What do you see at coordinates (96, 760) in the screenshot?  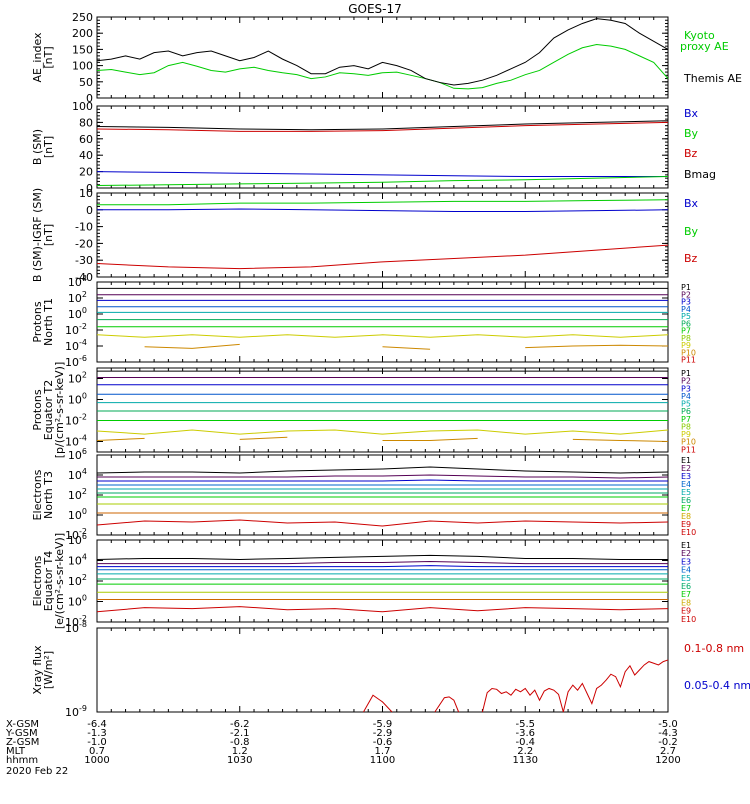 I see `axis-row-value: 1000` at bounding box center [96, 760].